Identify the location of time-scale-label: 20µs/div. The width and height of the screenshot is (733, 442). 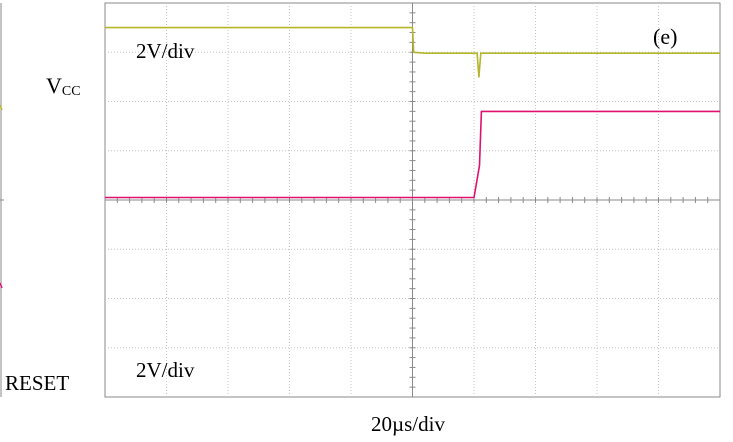
(408, 424).